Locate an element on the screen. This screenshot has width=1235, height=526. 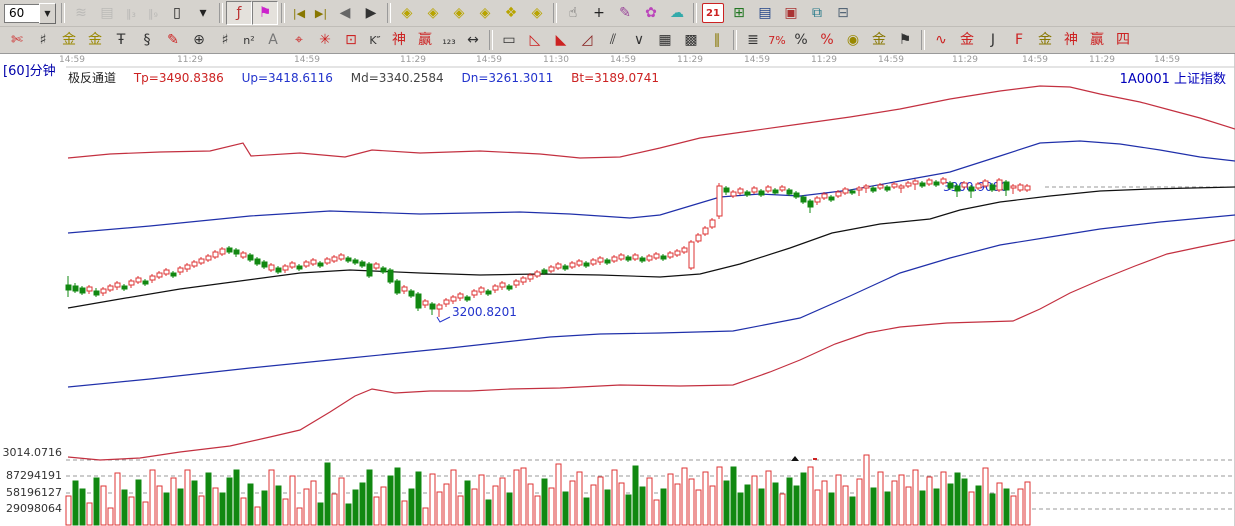
trend-lines-icon: ⫽ is located at coordinates (613, 40).